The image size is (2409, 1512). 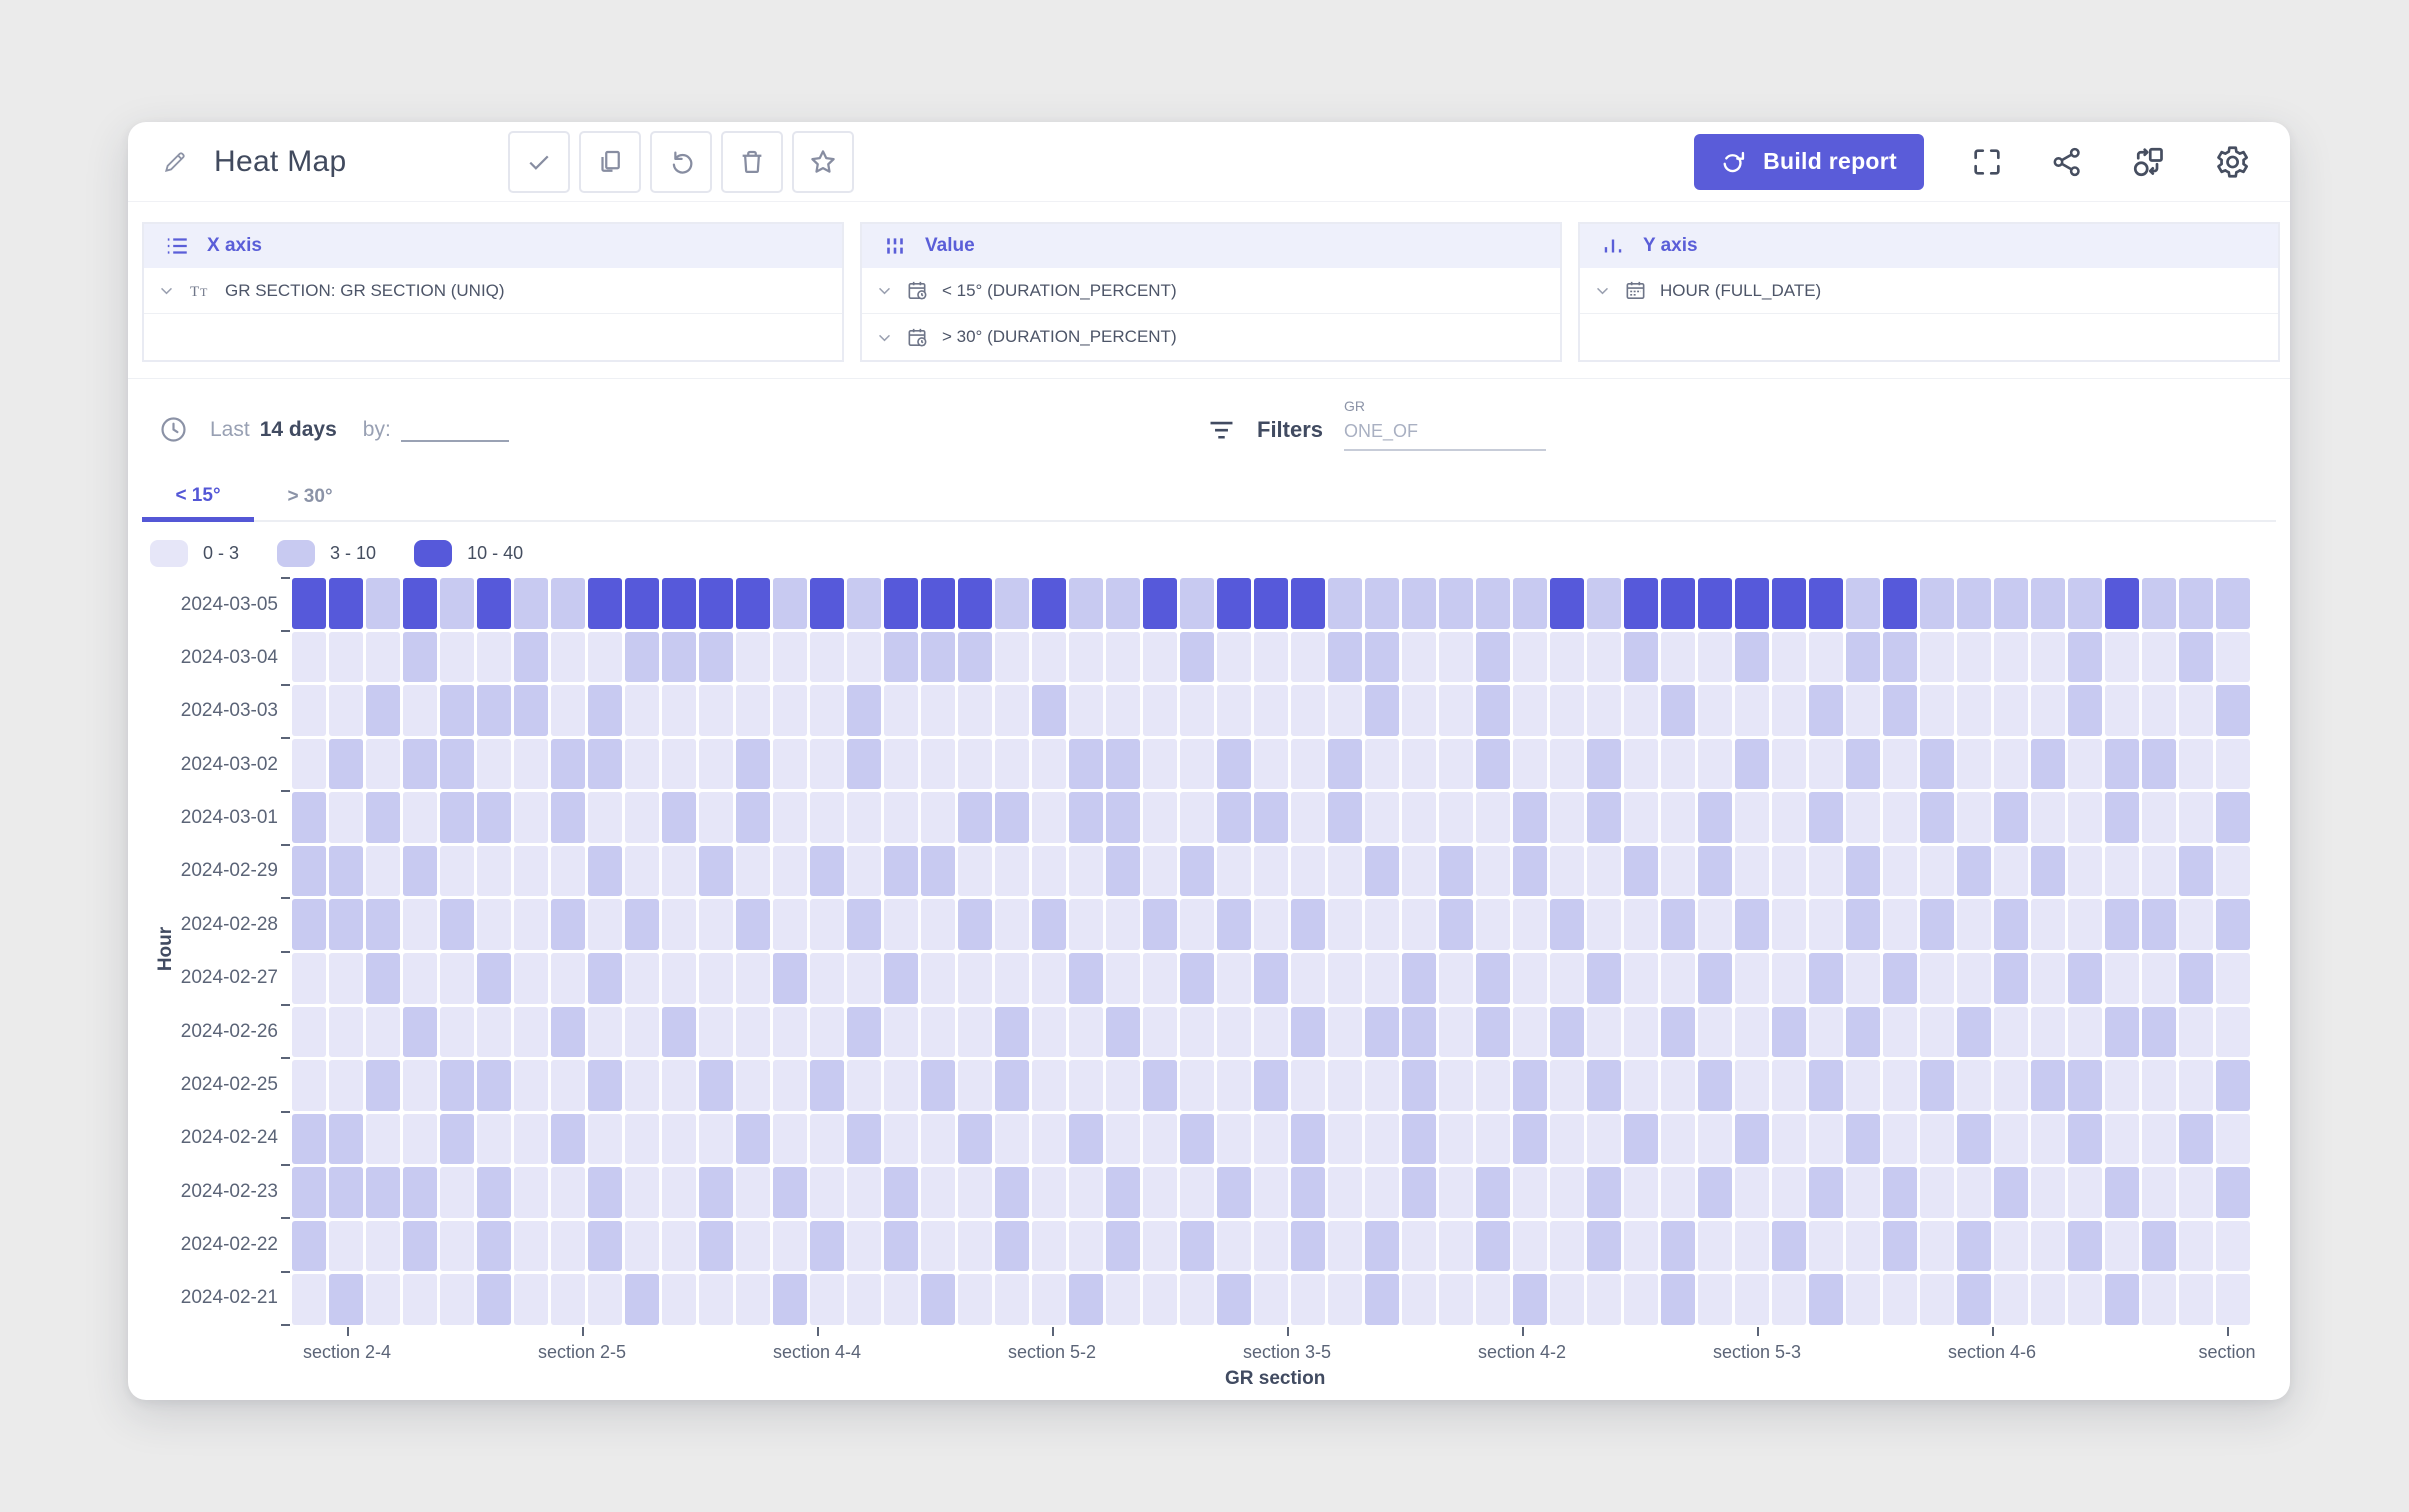 What do you see at coordinates (1211, 337) in the screenshot?
I see `value-field-row: > 30° (DURATION_PERCENT)` at bounding box center [1211, 337].